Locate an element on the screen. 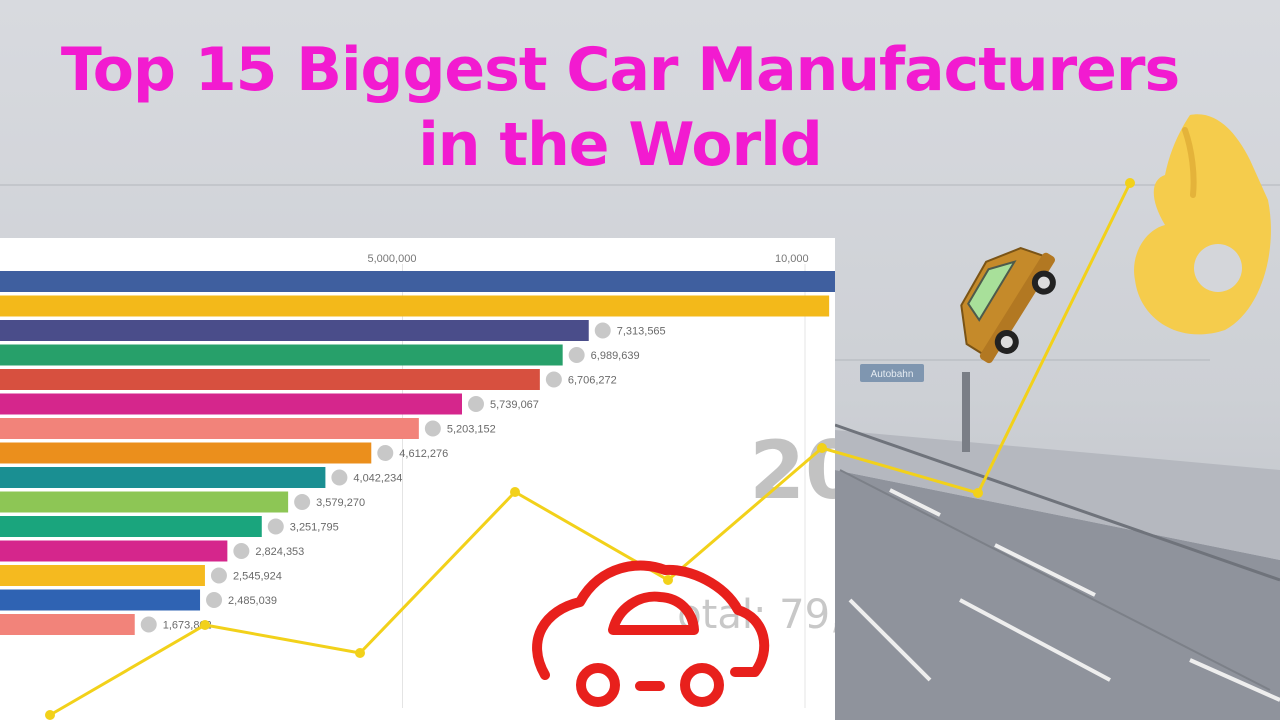  year-watermark: 20 is located at coordinates (792, 470).